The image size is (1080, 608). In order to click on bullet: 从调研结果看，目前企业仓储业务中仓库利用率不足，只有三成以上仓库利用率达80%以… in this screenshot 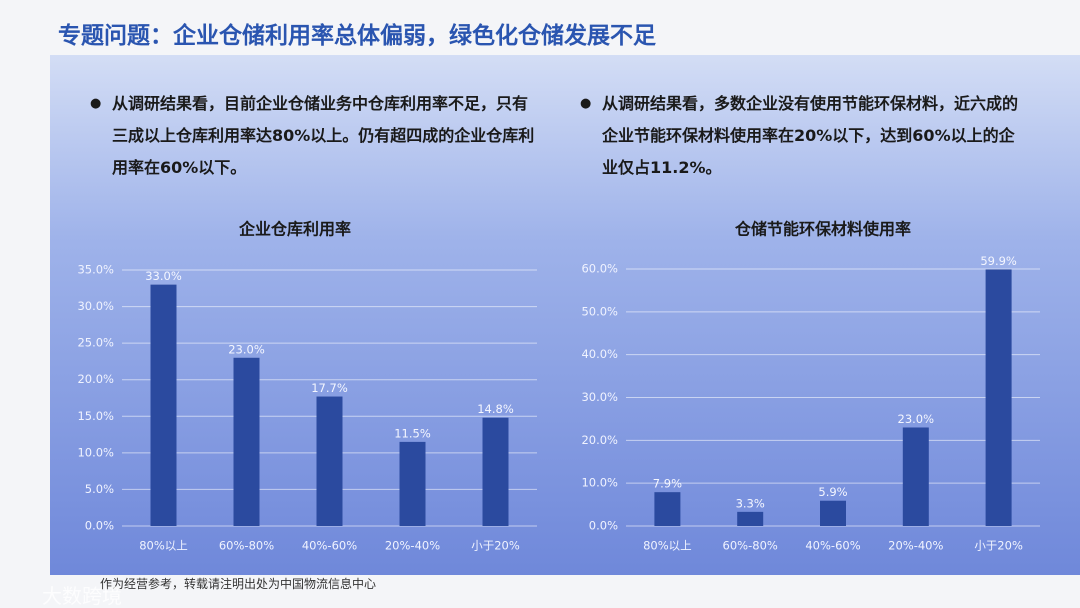, I will do `click(313, 136)`.